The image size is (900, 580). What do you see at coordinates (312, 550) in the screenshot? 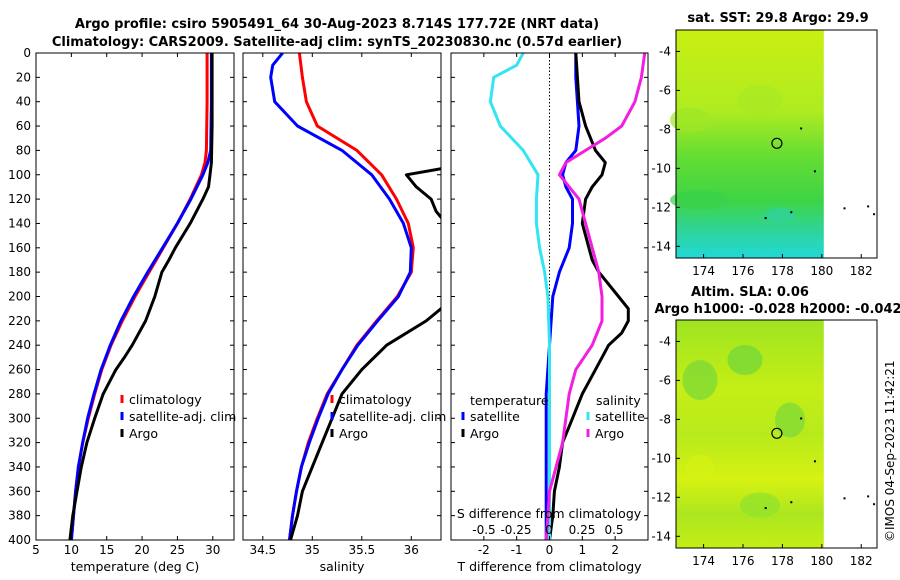
I see `x-tick-label: 35` at bounding box center [312, 550].